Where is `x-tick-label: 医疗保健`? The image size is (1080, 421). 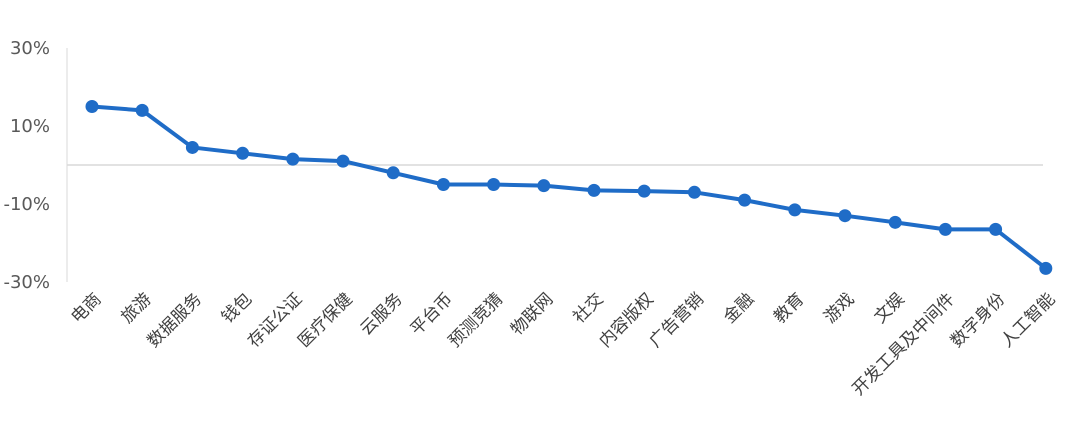 x-tick-label: 医疗保健 is located at coordinates (325, 320).